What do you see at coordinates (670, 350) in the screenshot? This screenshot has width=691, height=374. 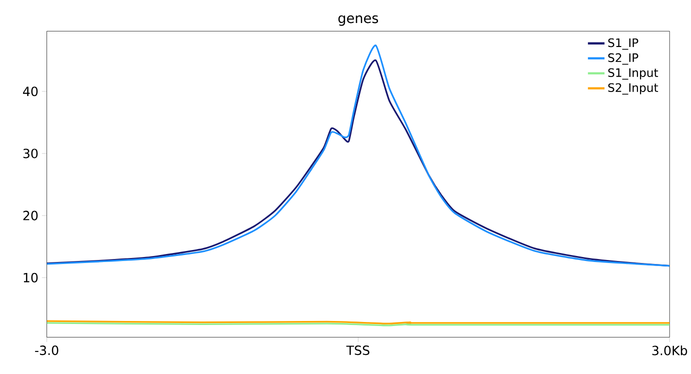 I see `x-tick-label: 3.0Kb` at bounding box center [670, 350].